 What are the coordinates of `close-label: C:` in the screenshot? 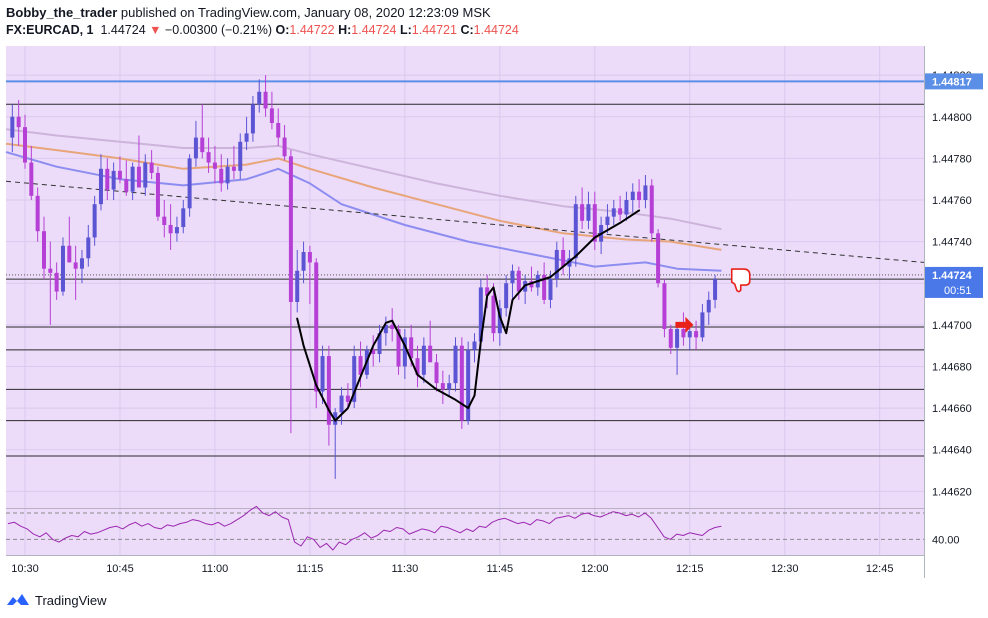 It's located at (467, 30).